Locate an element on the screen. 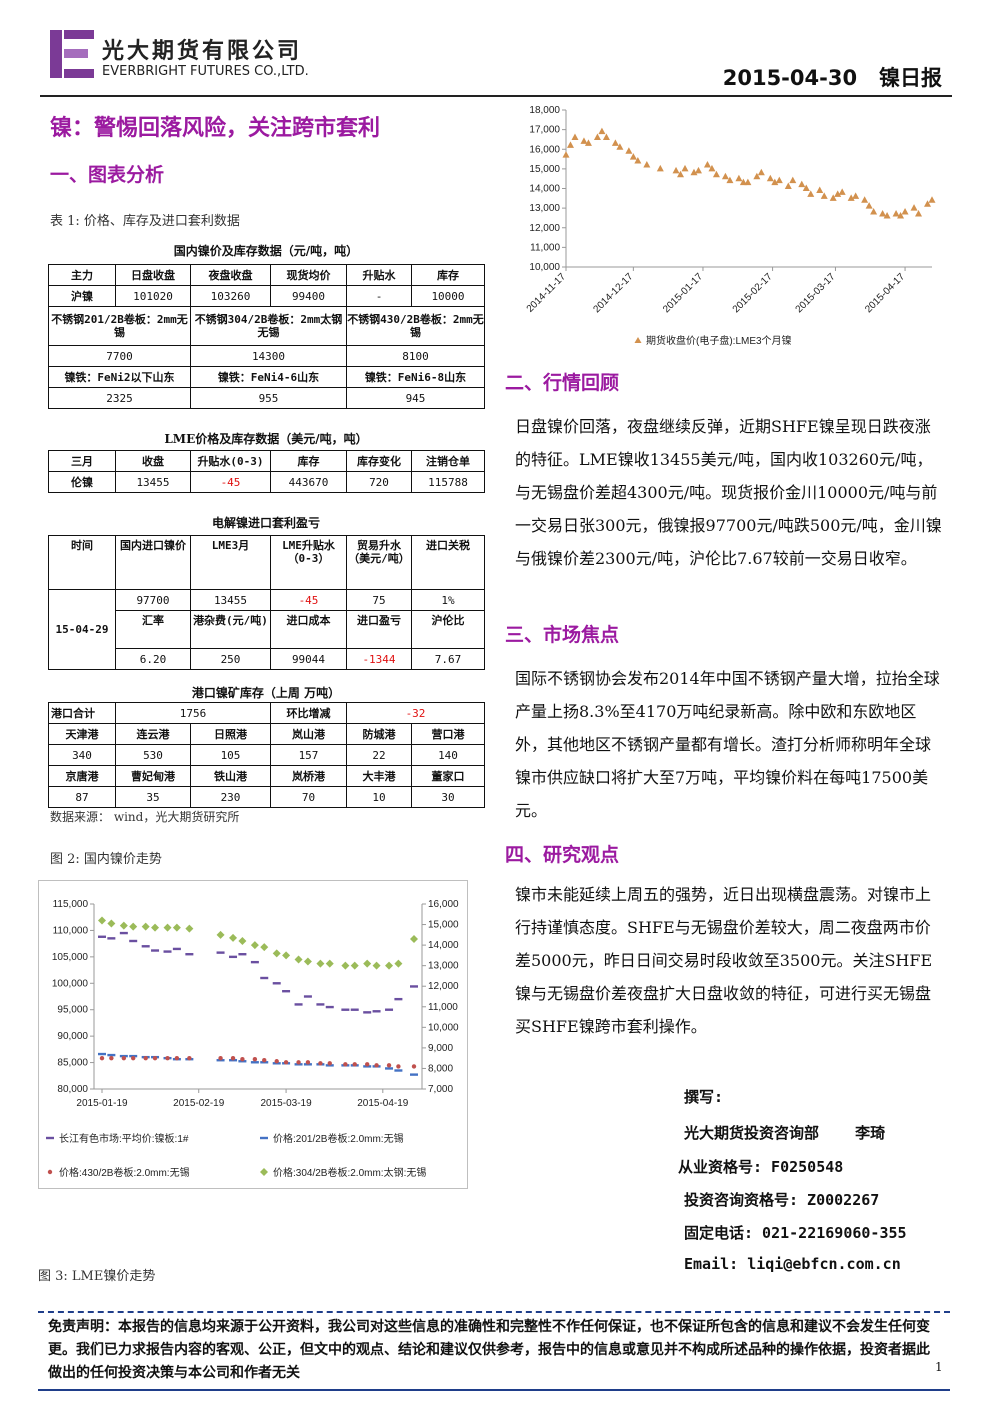 Image resolution: width=992 pixels, height=1403 pixels. figure3-caption: 图 3: LME镍价走势 is located at coordinates (97, 1276).